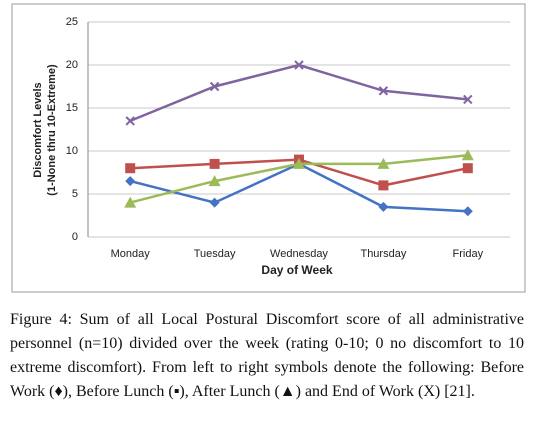 Image resolution: width=535 pixels, height=435 pixels. I want to click on y-tick-label: 20, so click(72, 65).